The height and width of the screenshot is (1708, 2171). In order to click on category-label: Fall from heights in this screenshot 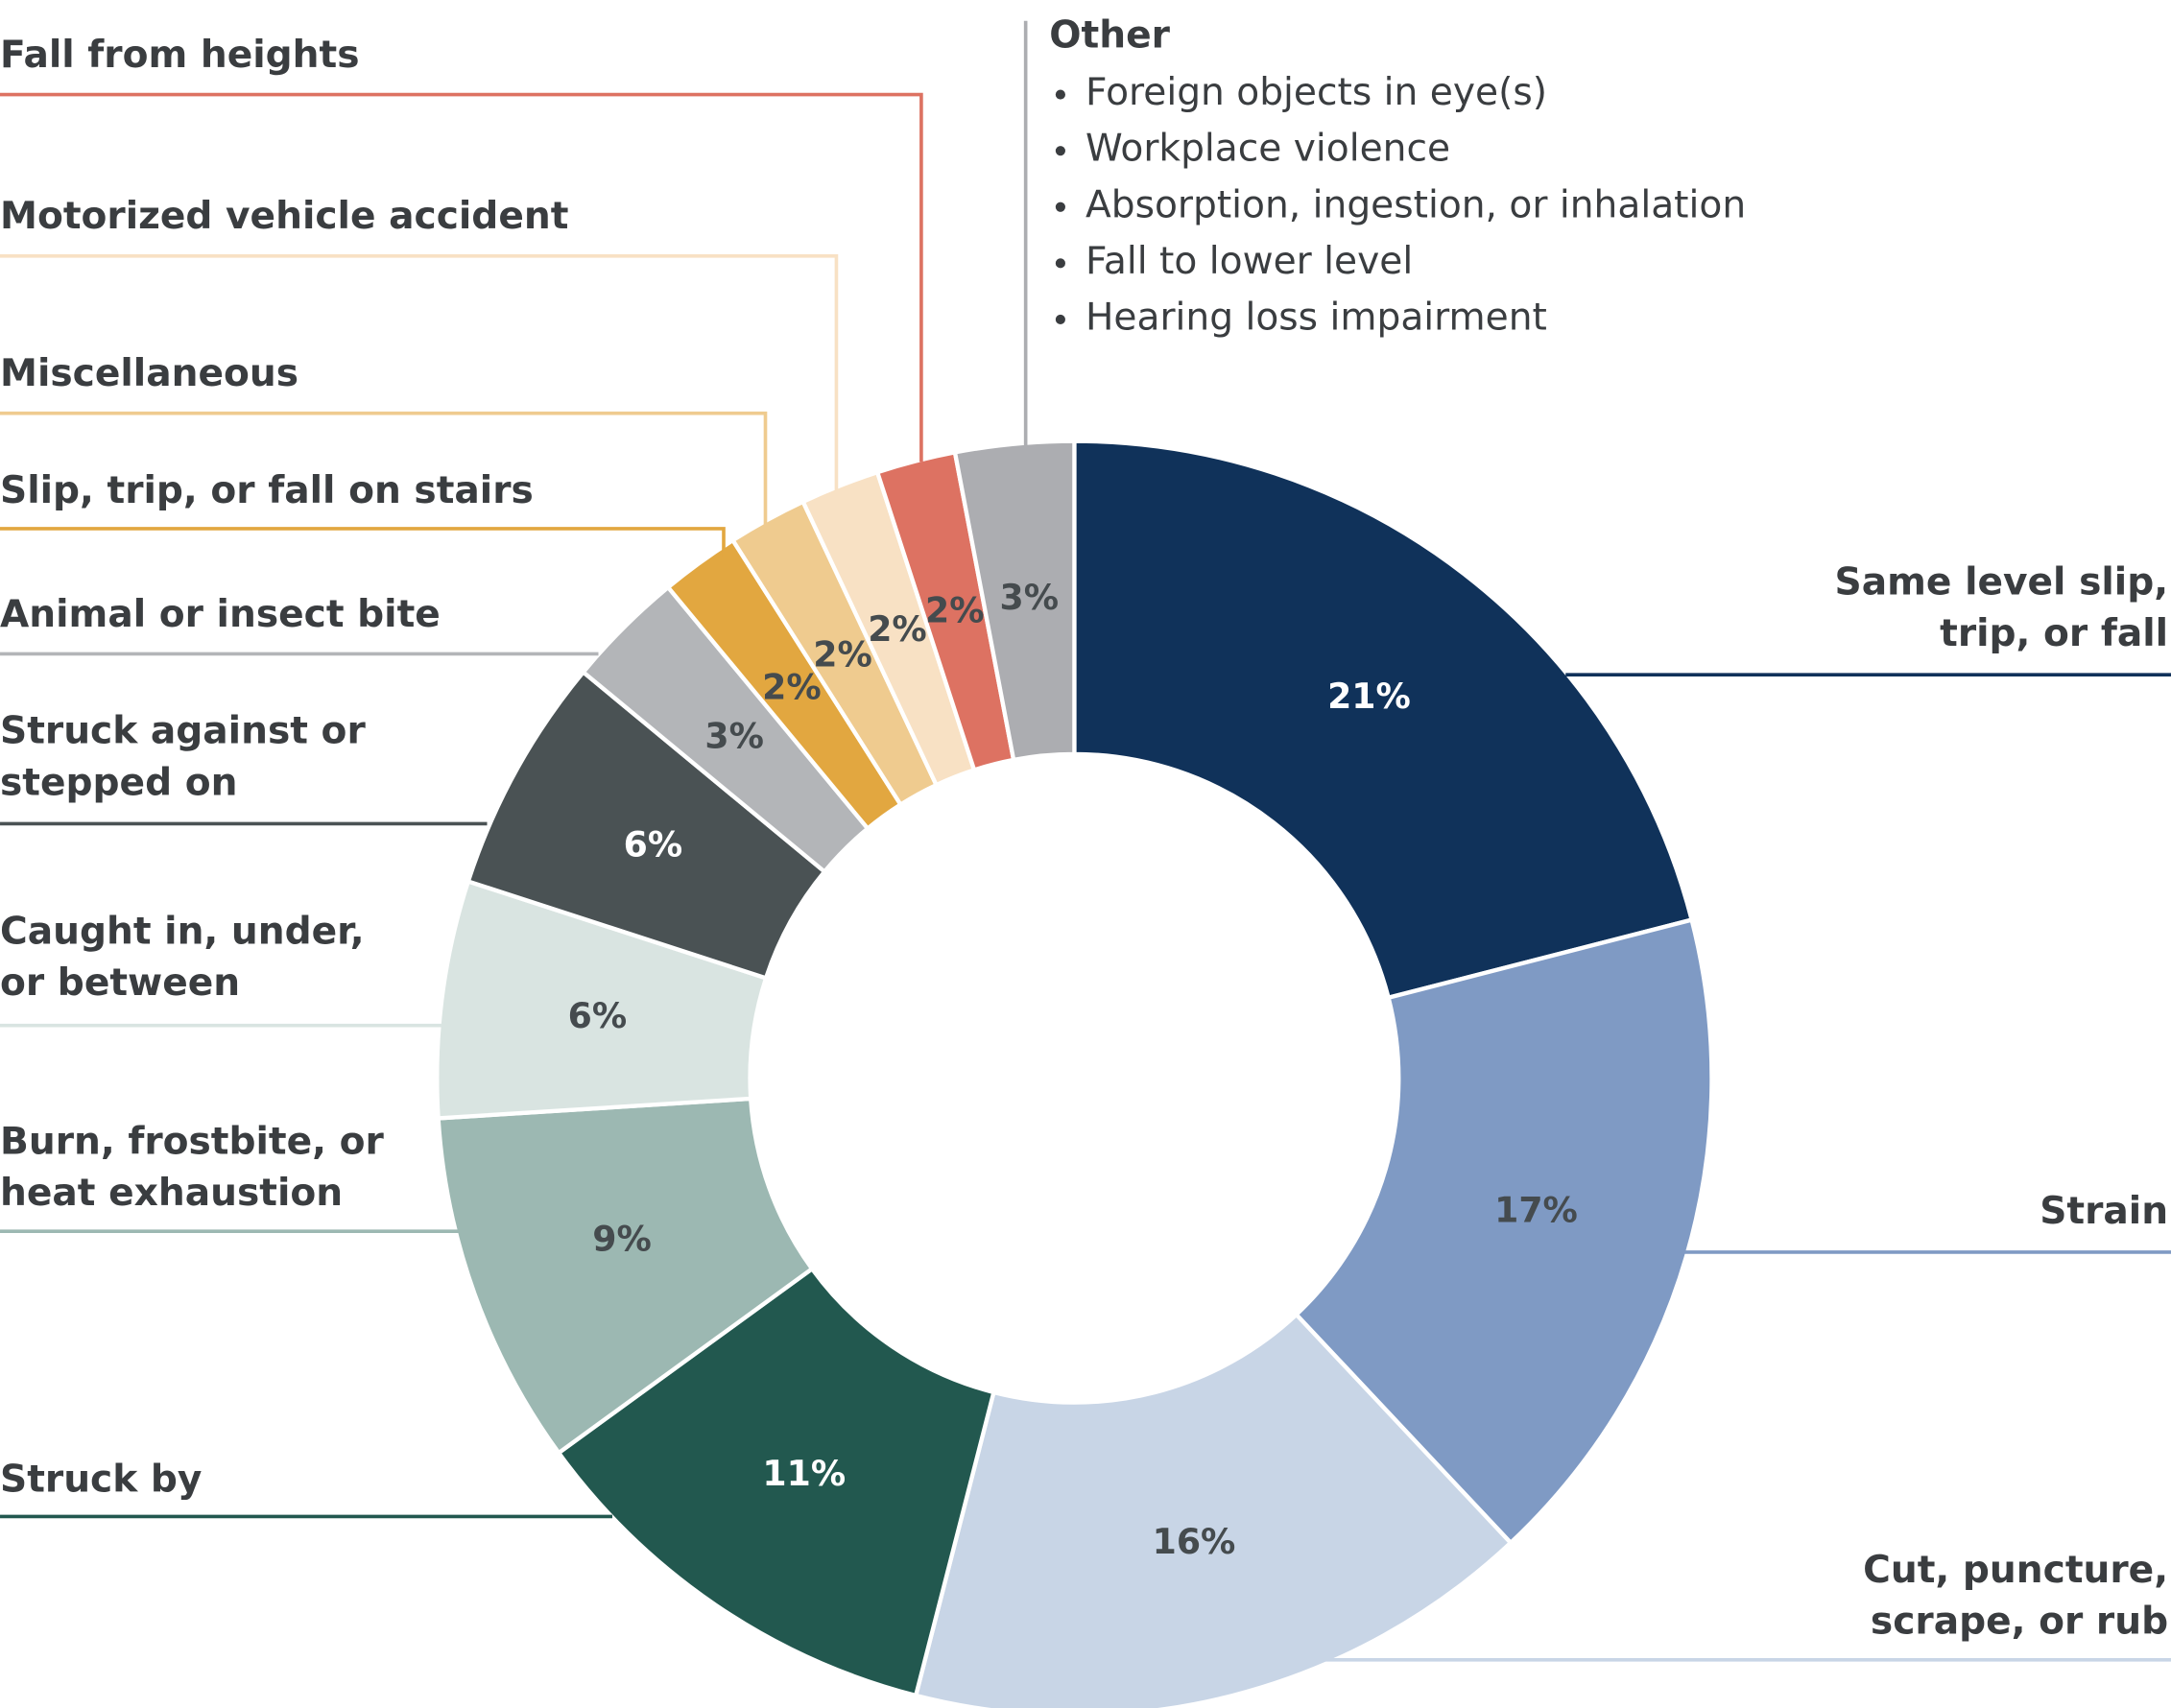, I will do `click(180, 55)`.